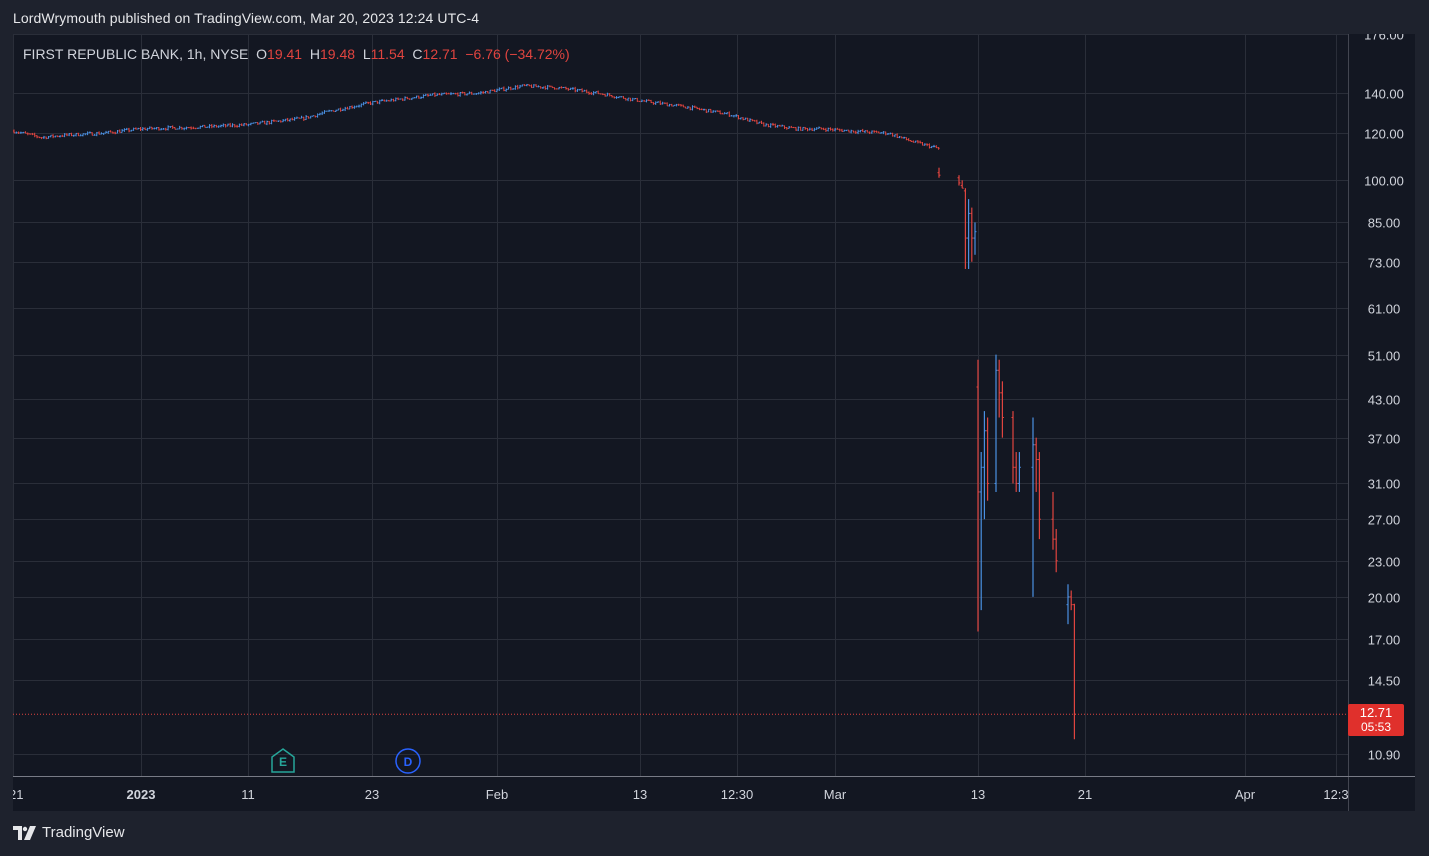 The height and width of the screenshot is (856, 1429). Describe the element at coordinates (1384, 439) in the screenshot. I see `y-tick-label: 37.00` at that location.